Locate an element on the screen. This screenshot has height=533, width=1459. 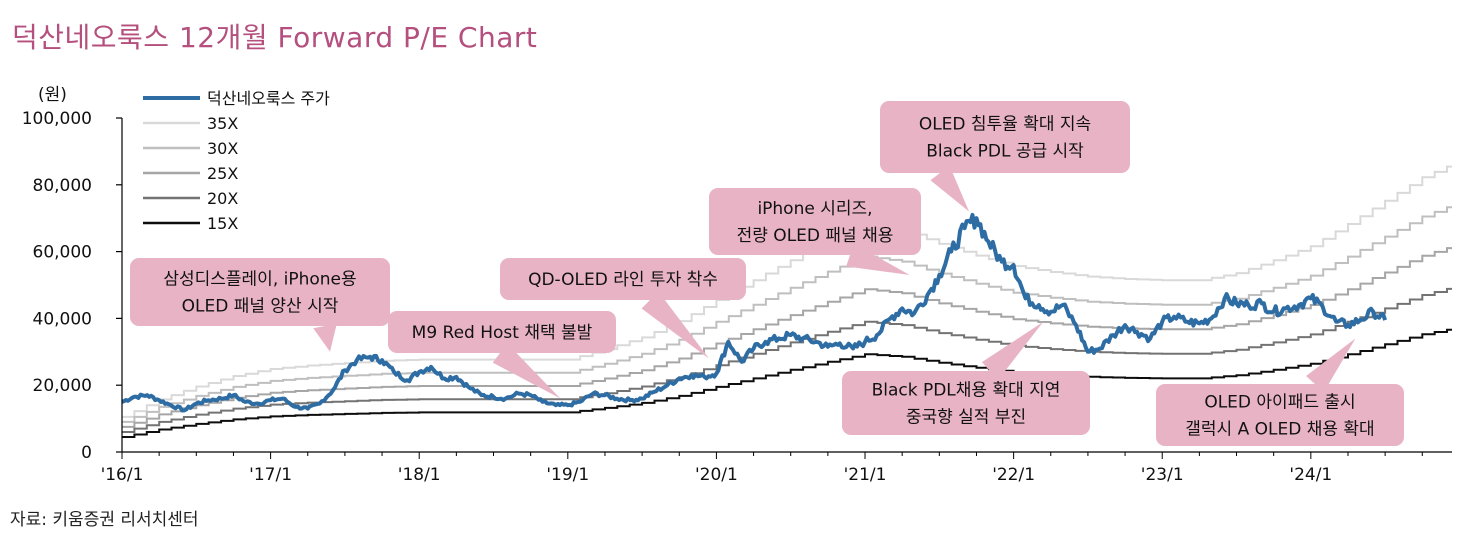
legend: 덕산네오룩스 주가 35X 30X 25X 20X 15X is located at coordinates (236, 161).